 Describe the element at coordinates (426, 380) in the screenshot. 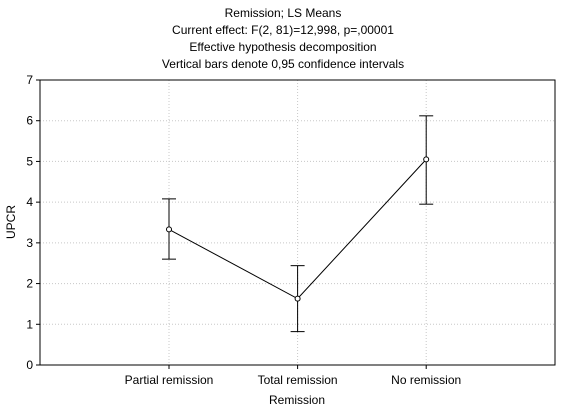

I see `x-tick-label: No remission` at that location.